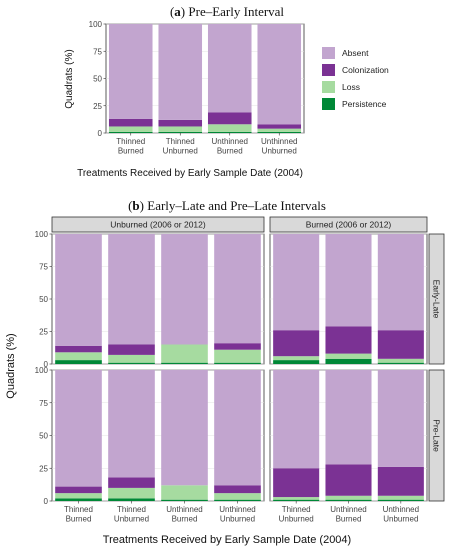 Image resolution: width=455 pixels, height=550 pixels. What do you see at coordinates (328, 70) in the screenshot?
I see `legend-swatch-colonization` at bounding box center [328, 70].